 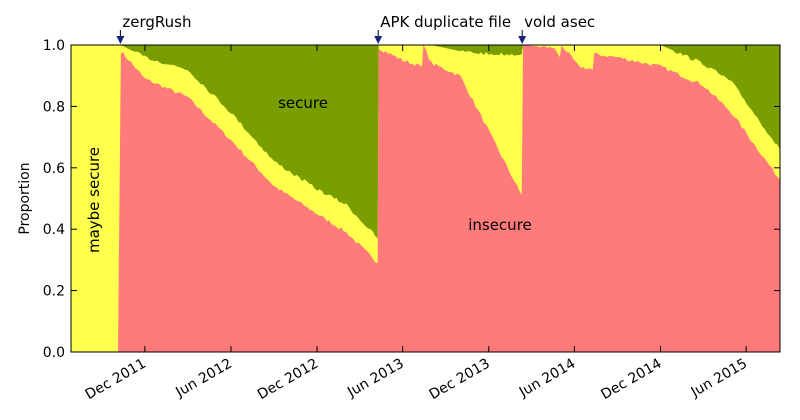 What do you see at coordinates (288, 379) in the screenshot?
I see `x-tick-label: Dec 2012` at bounding box center [288, 379].